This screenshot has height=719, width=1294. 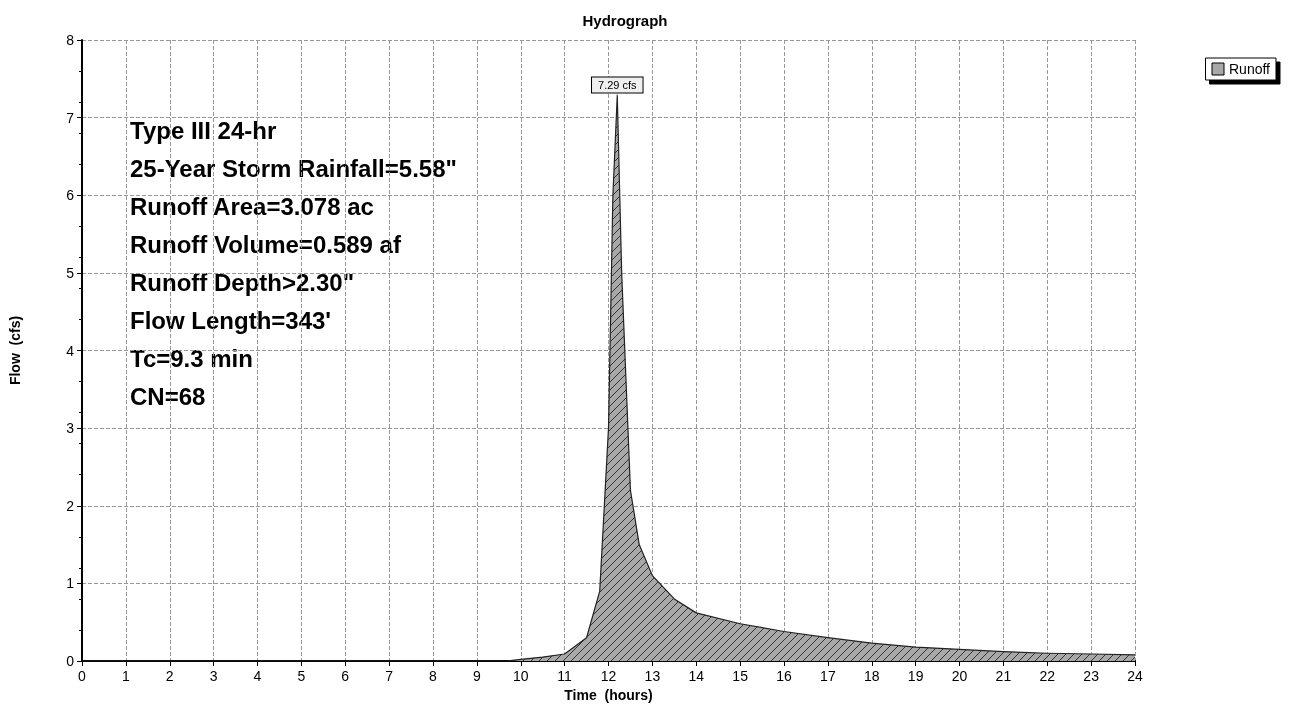 I want to click on x-tick-label: 9, so click(x=476, y=676).